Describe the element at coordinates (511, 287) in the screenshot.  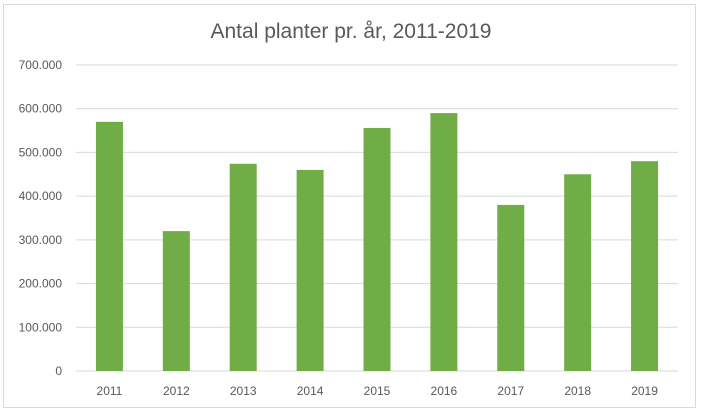
I see `bar-2017` at that location.